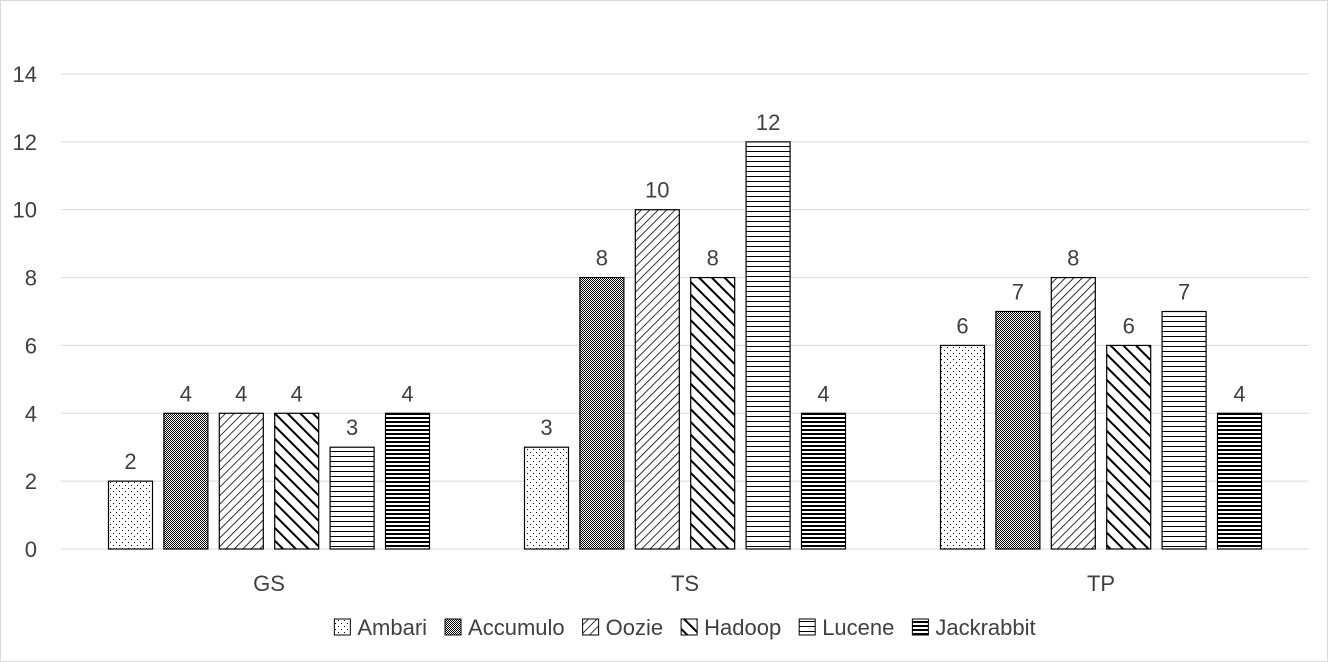 The width and height of the screenshot is (1328, 662). I want to click on data-label-tp-lucene: 7, so click(1184, 292).